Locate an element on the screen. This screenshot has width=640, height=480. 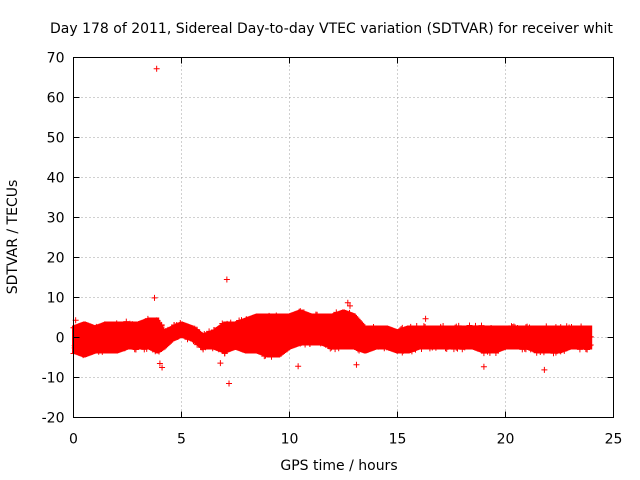
y-tick-label: -20 is located at coordinates (53, 419).